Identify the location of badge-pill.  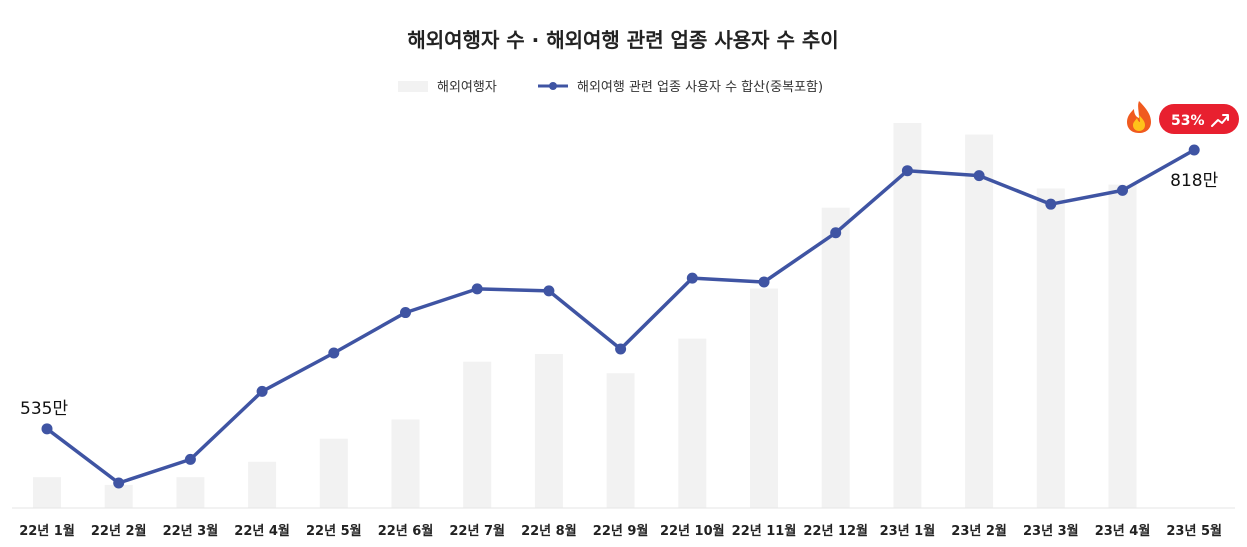
(1199, 119).